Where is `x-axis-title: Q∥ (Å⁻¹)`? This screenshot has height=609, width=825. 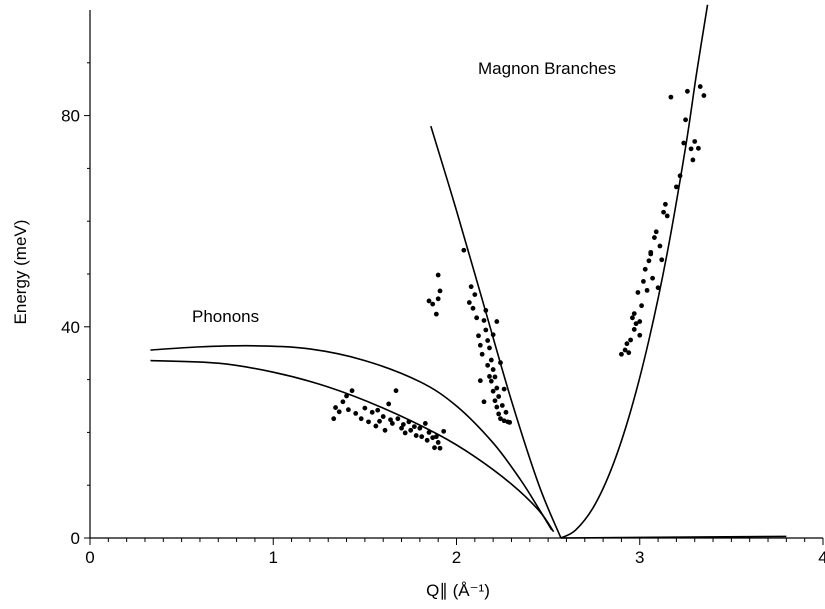 x-axis-title: Q∥ (Å⁻¹) is located at coordinates (458, 590).